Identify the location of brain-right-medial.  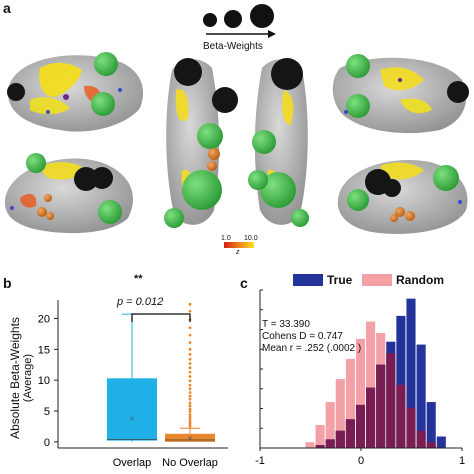
(402, 196).